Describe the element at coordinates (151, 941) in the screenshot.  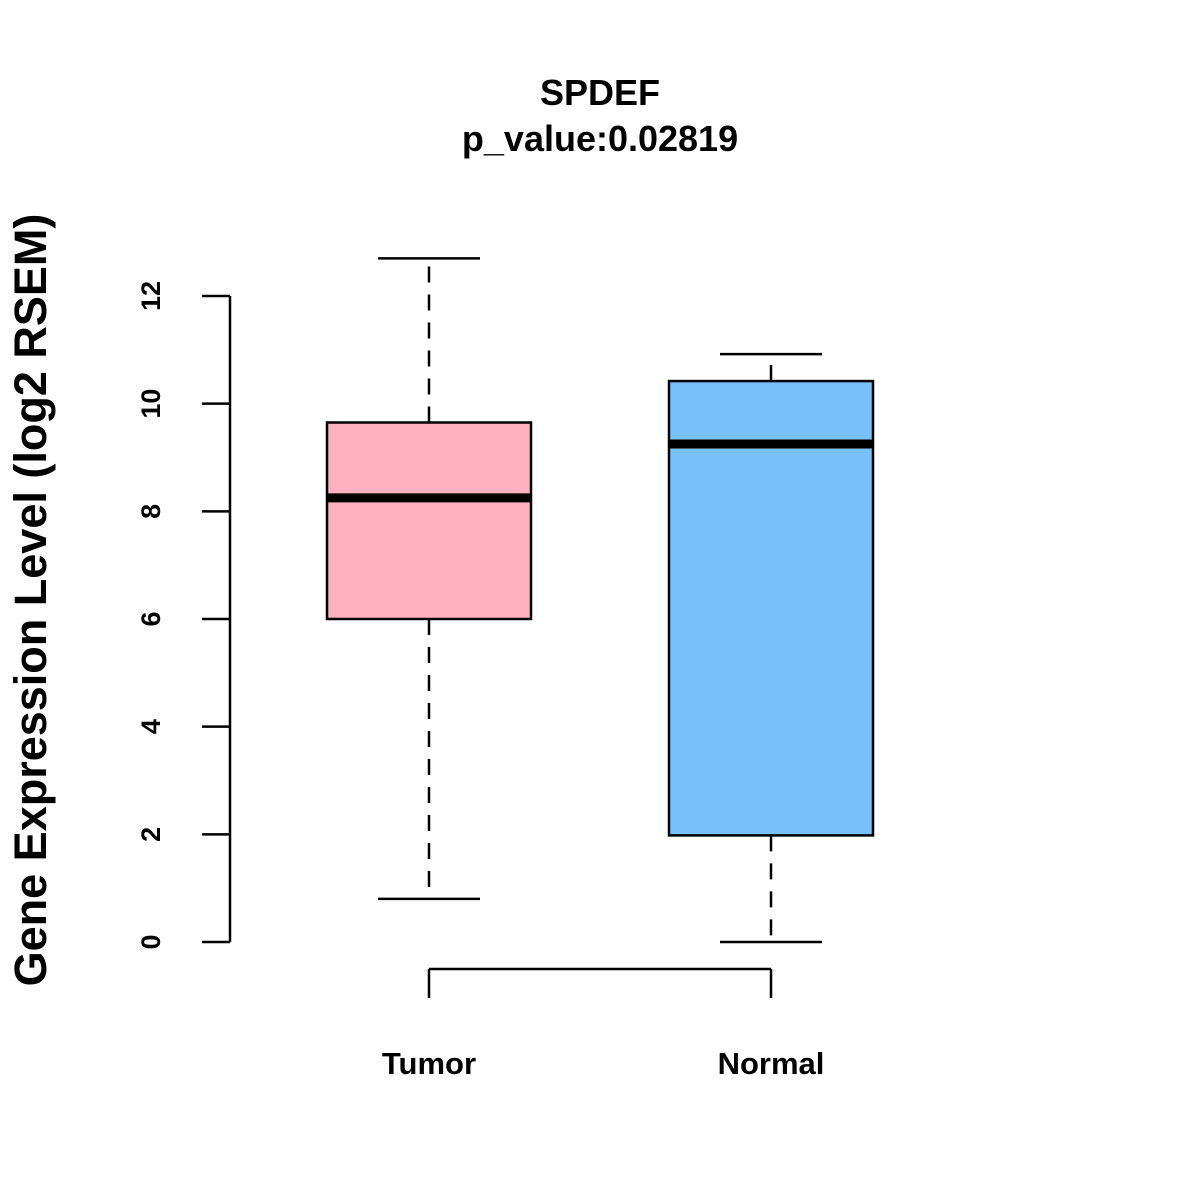
I see `y-tick-label: 0` at that location.